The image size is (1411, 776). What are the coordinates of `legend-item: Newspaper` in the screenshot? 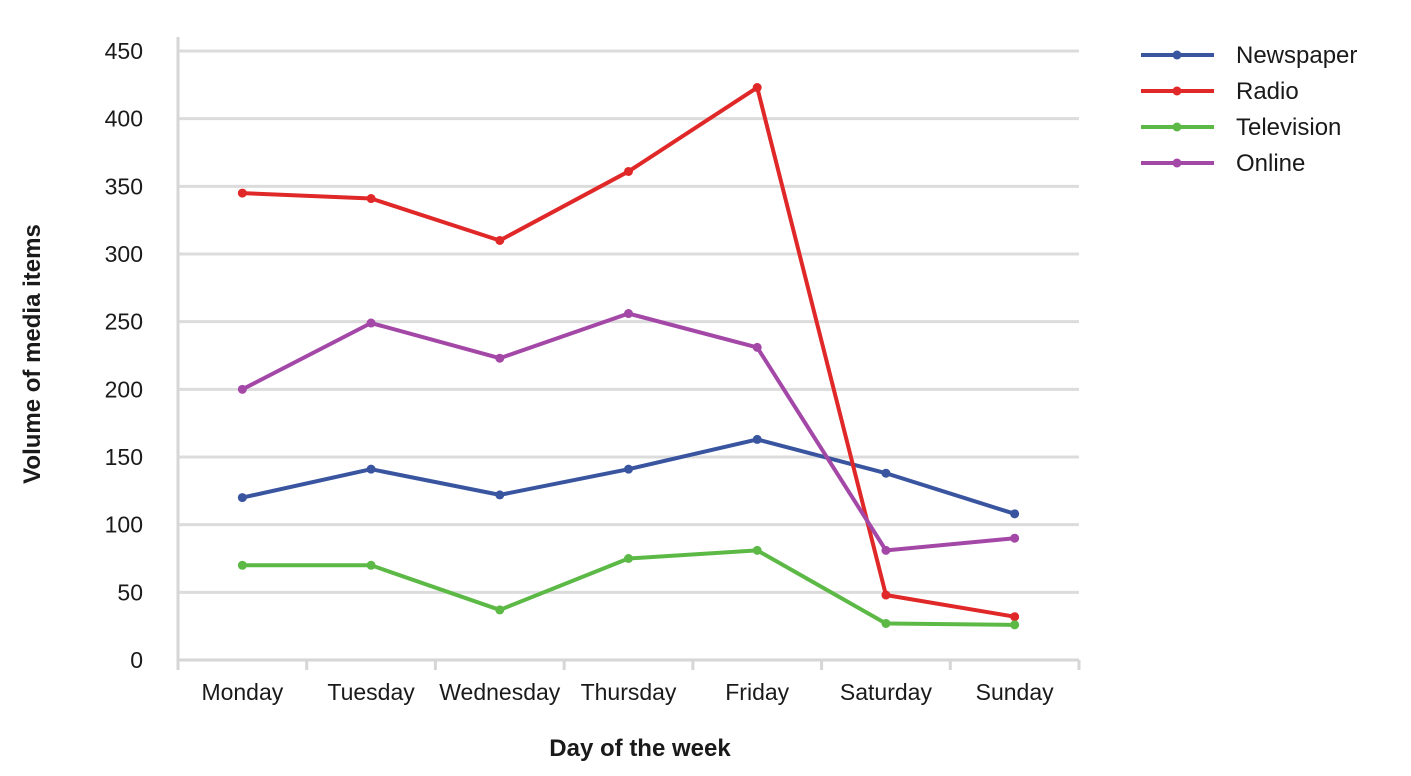 It's located at (1249, 55).